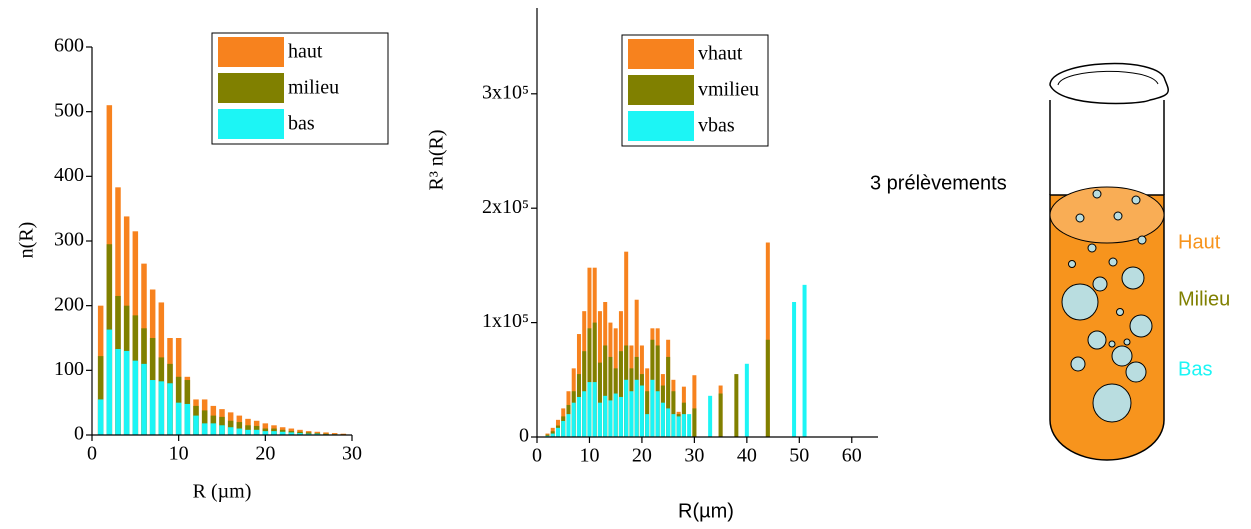  Describe the element at coordinates (852, 456) in the screenshot. I see `x-tick-label: 60` at that location.